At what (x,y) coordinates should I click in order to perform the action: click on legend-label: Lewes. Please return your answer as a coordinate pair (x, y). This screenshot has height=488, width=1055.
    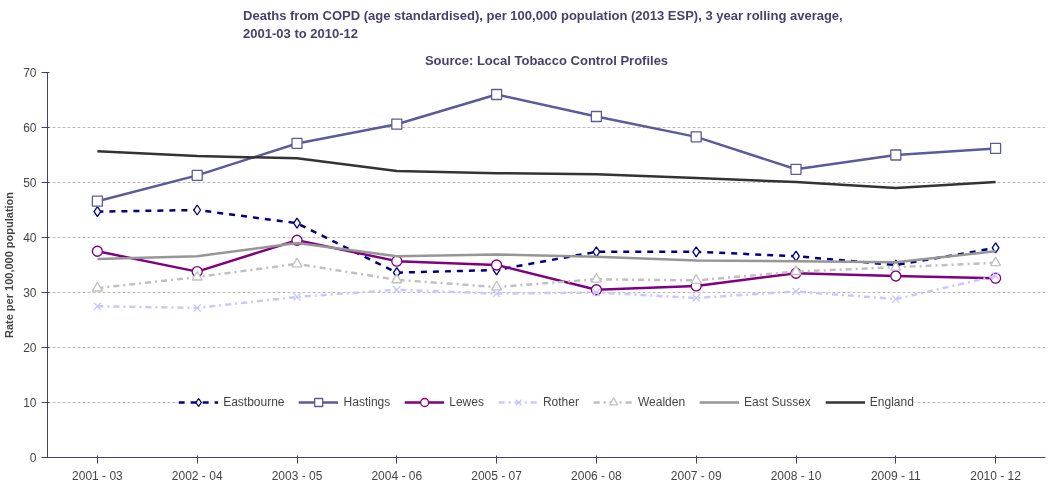
    Looking at the image, I should click on (466, 402).